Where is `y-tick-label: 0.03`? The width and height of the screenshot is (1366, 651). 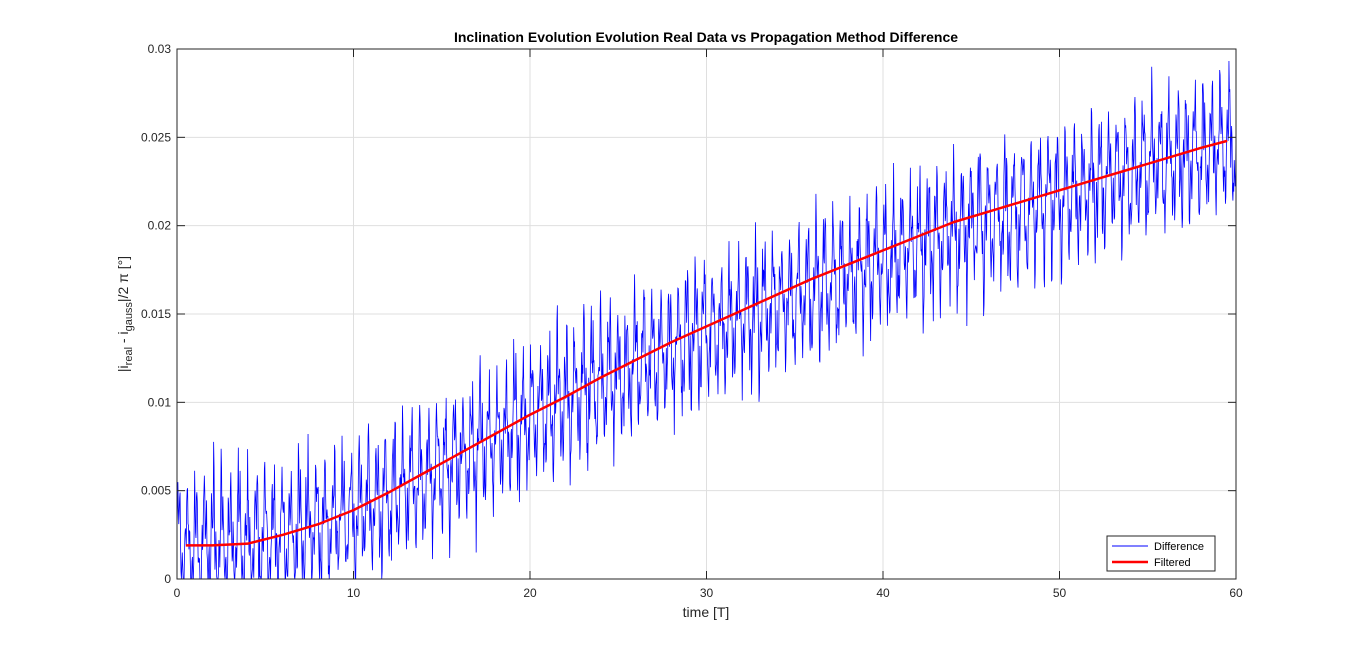 y-tick-label: 0.03 is located at coordinates (160, 49).